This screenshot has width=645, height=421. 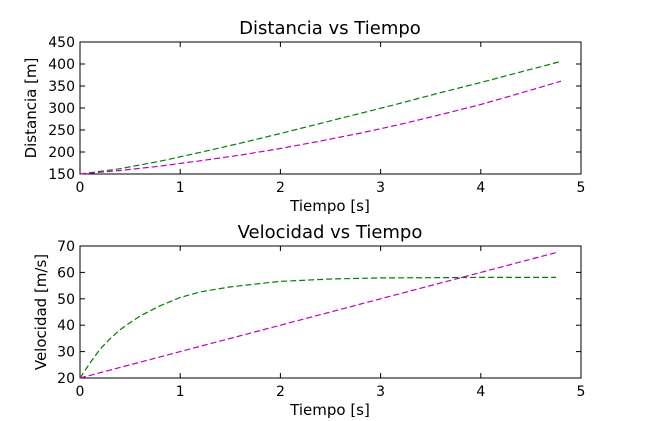 What do you see at coordinates (61, 131) in the screenshot?
I see `y-tick-label: 250` at bounding box center [61, 131].